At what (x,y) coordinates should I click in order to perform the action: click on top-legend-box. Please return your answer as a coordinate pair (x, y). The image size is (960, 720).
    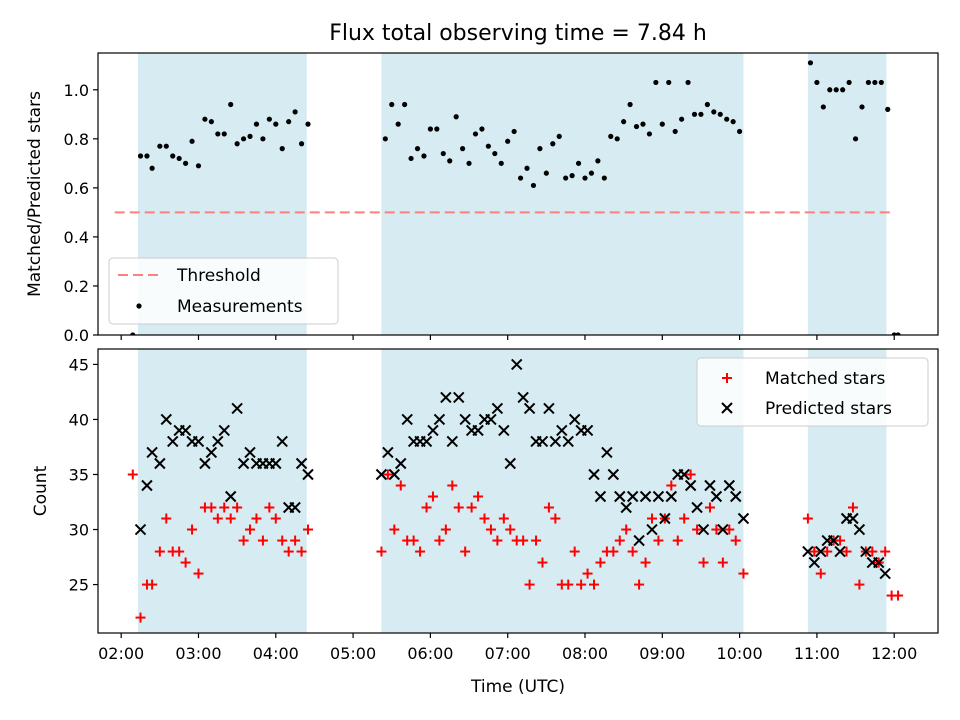
    Looking at the image, I should click on (223, 291).